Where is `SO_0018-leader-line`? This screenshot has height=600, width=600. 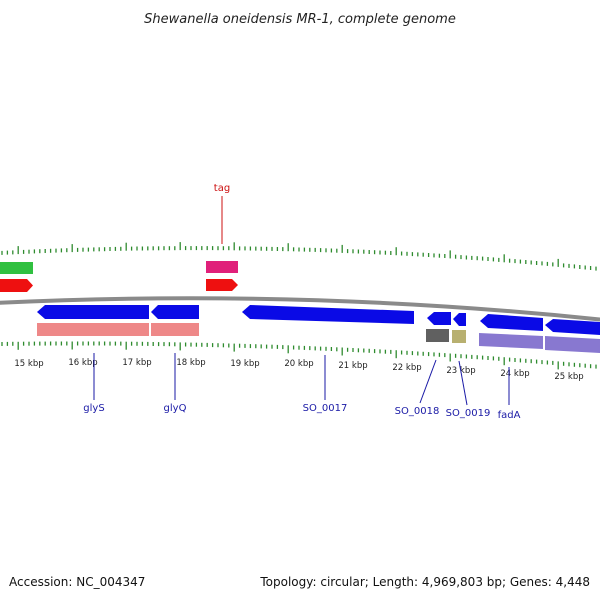
SO_0018-leader-line is located at coordinates (428, 381).